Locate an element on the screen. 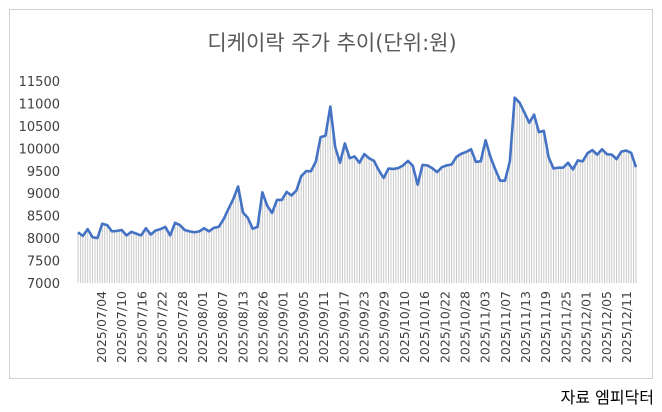 The height and width of the screenshot is (412, 662). x-tick-label: 2025/11/07 is located at coordinates (505, 327).